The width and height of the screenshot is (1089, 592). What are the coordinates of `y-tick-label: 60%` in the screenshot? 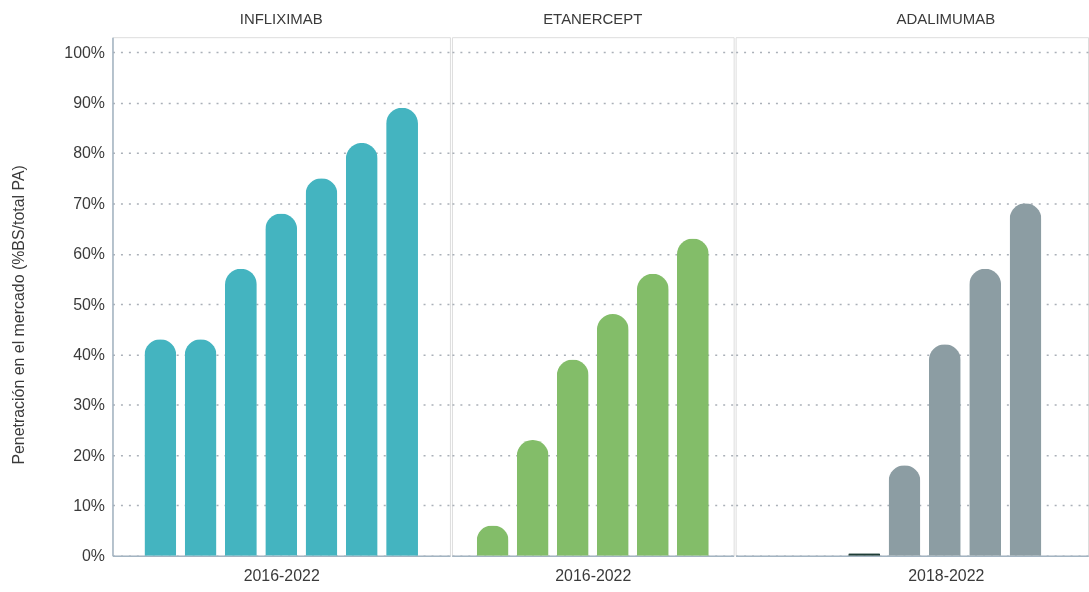 It's located at (89, 254).